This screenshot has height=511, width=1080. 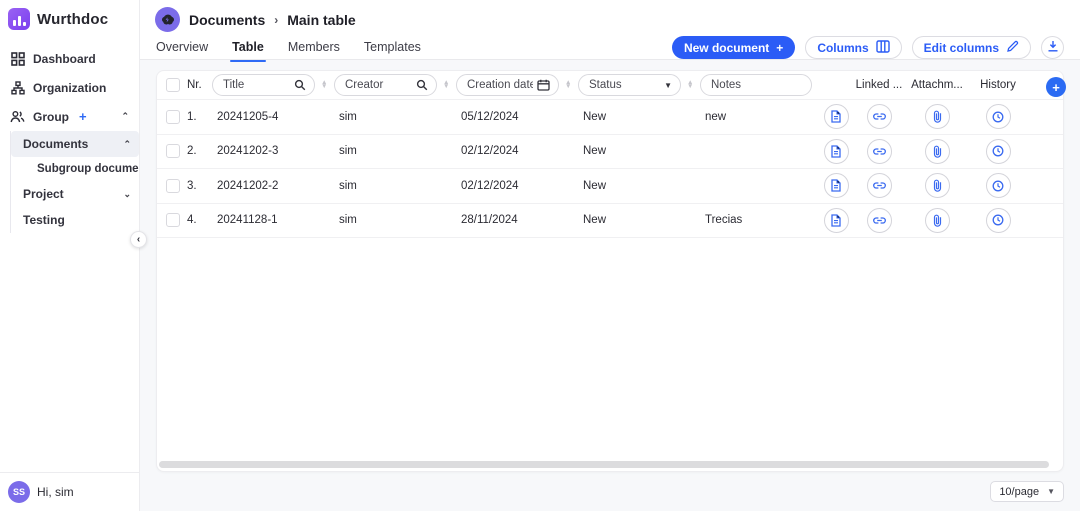 I want to click on sidebar-item-group: Group + ⌃, so click(x=69, y=116).